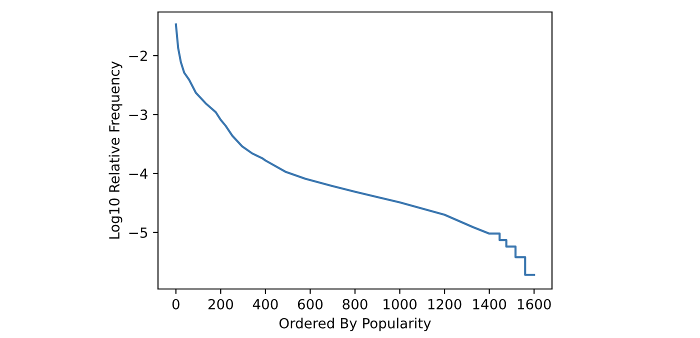 The image size is (700, 338). I want to click on x-tick-label: 1000, so click(400, 304).